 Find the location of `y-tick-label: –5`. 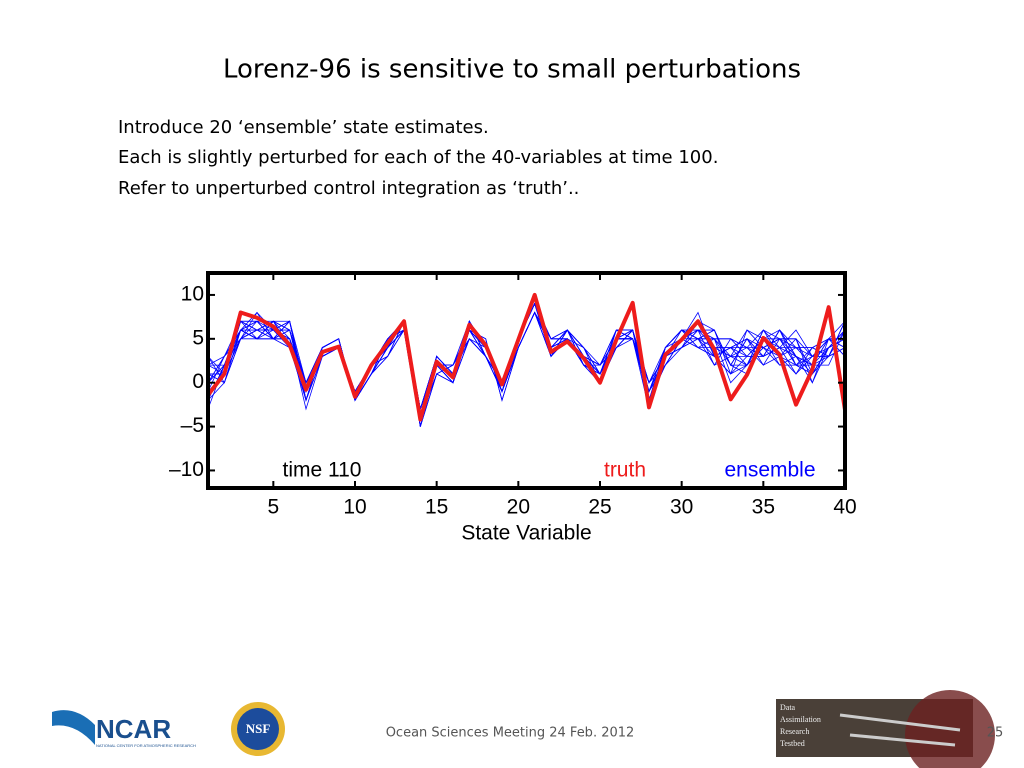

y-tick-label: –5 is located at coordinates (192, 425).